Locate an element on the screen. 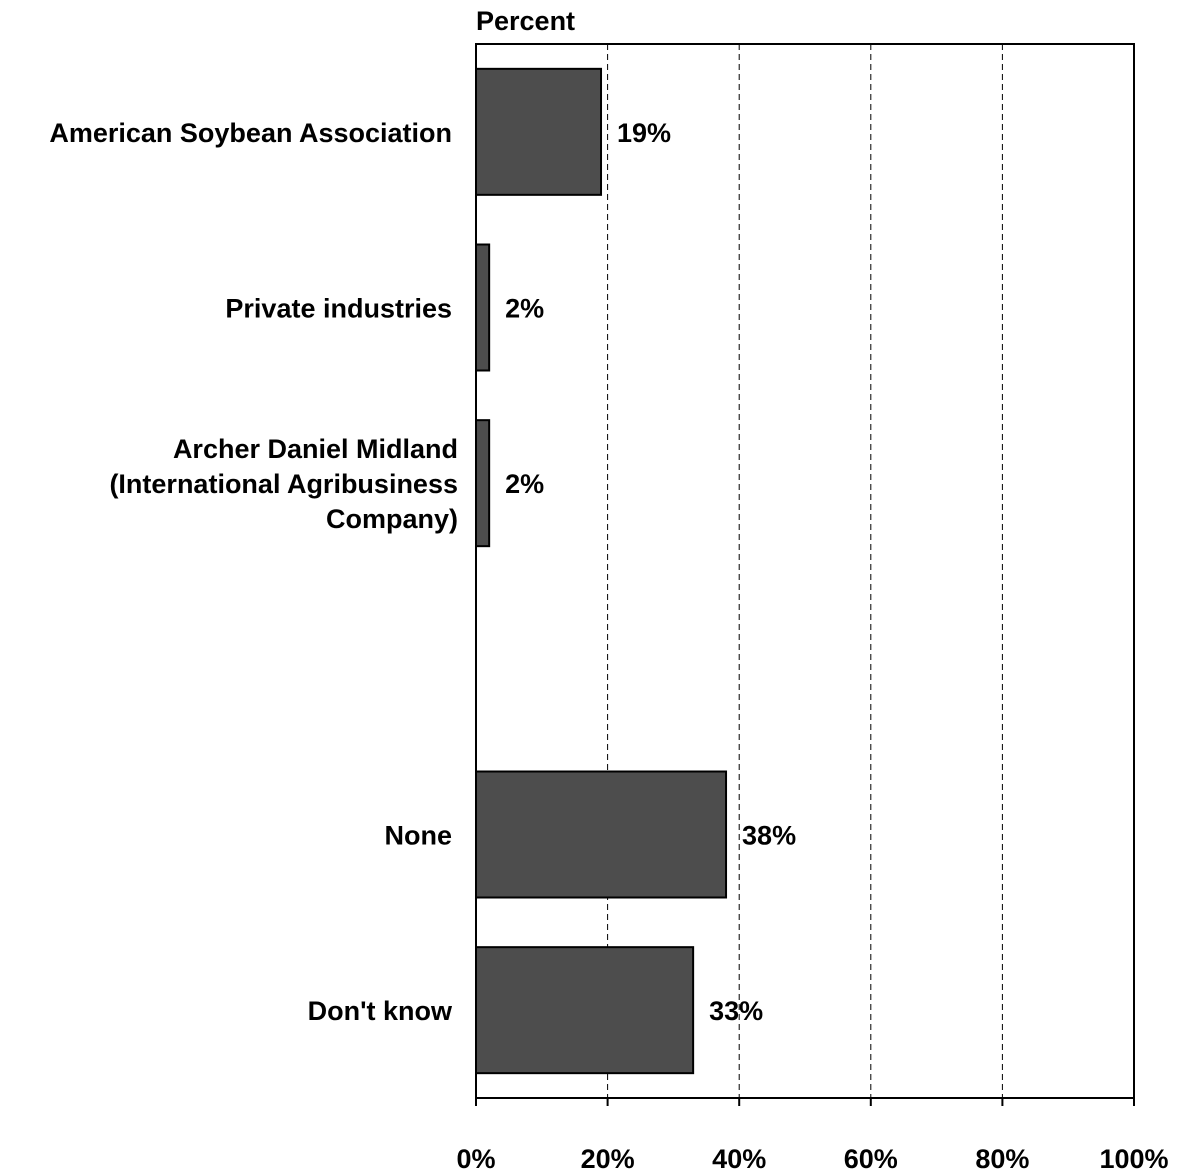  category-label: Archer Daniel Midland is located at coordinates (315, 449).